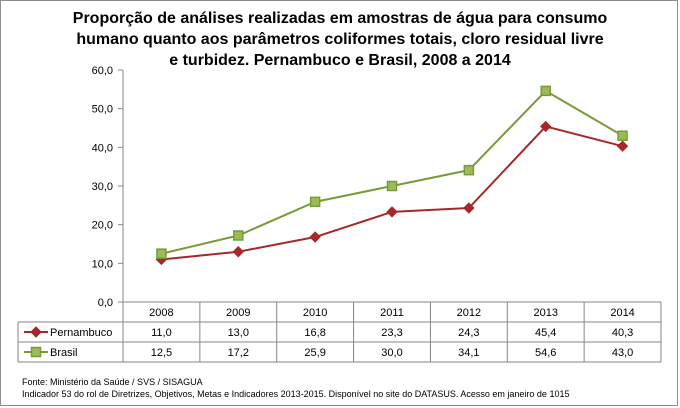 The width and height of the screenshot is (680, 408). What do you see at coordinates (102, 148) in the screenshot?
I see `y-tick-label: 40,0` at bounding box center [102, 148].